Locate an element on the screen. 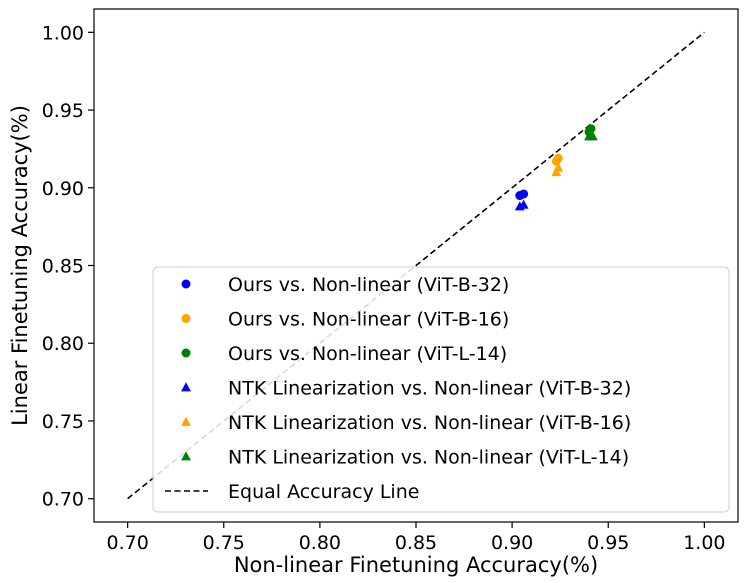 The height and width of the screenshot is (583, 748). legend-label: Ours vs. Non-linear (ViT-B-16) is located at coordinates (368, 320).